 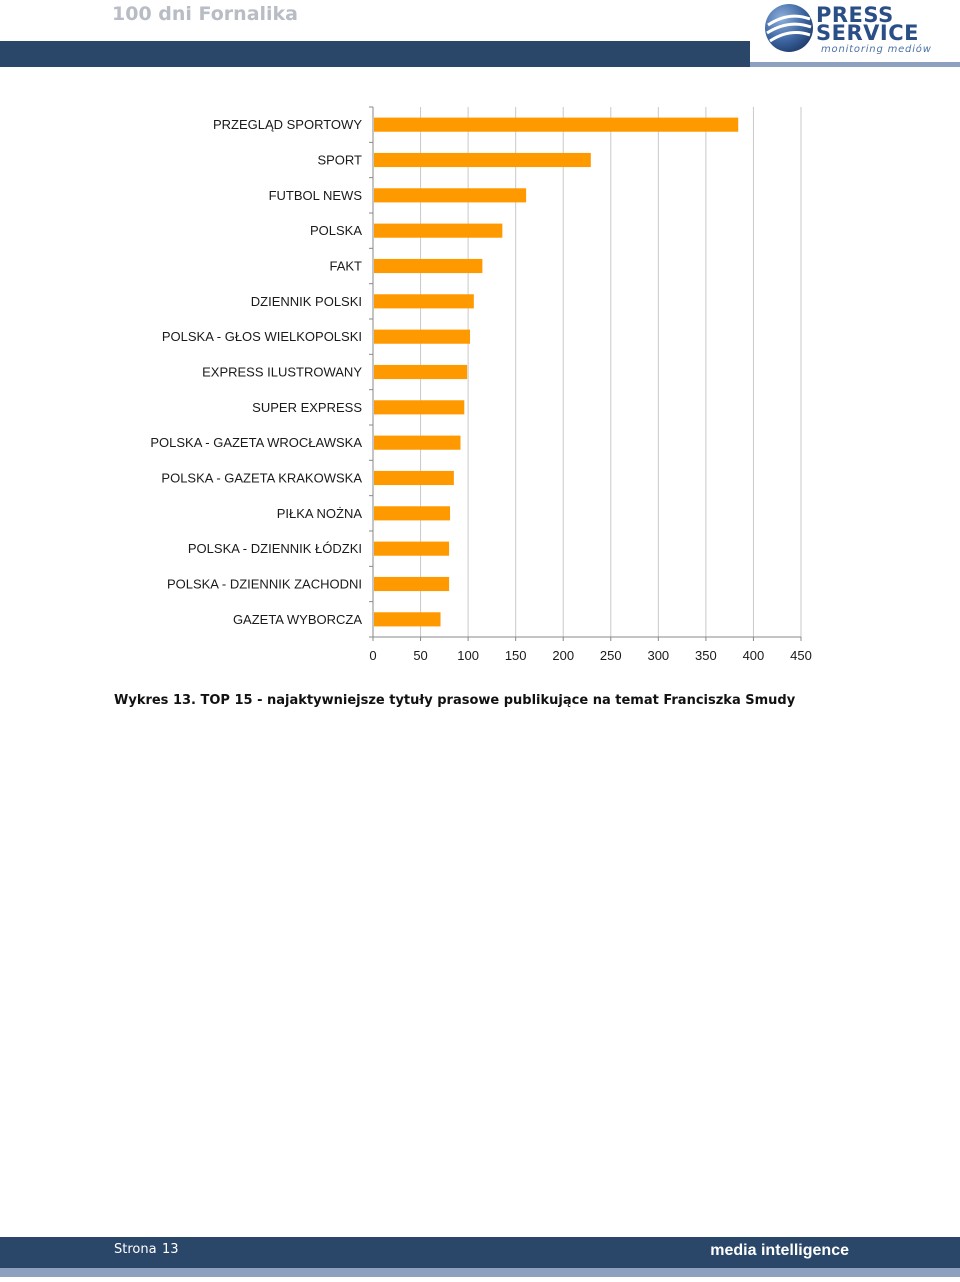 What do you see at coordinates (205, 14) in the screenshot?
I see `document-title: 100 dni Fornalika` at bounding box center [205, 14].